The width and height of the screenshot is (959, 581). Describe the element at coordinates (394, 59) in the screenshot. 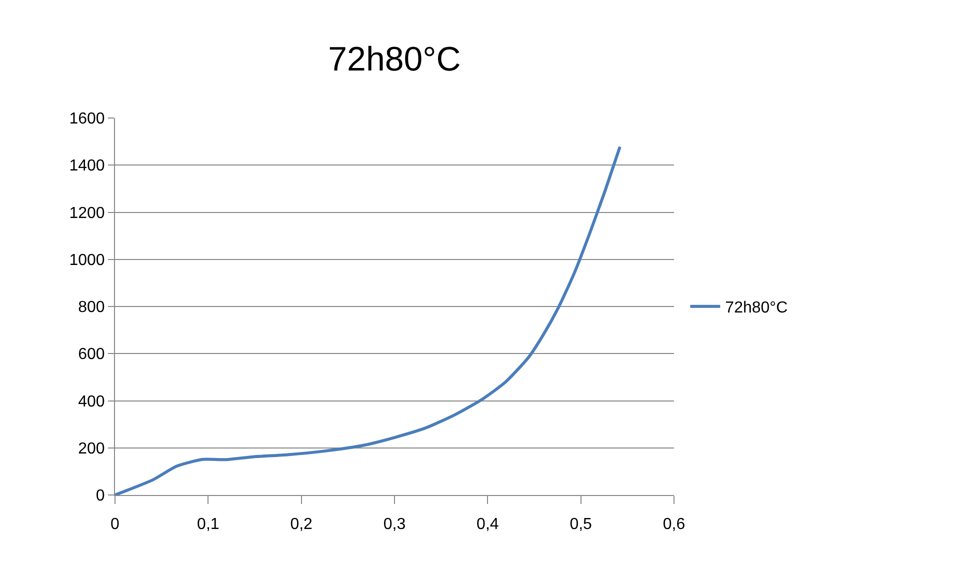

I see `chart-title: 72h80°C` at that location.